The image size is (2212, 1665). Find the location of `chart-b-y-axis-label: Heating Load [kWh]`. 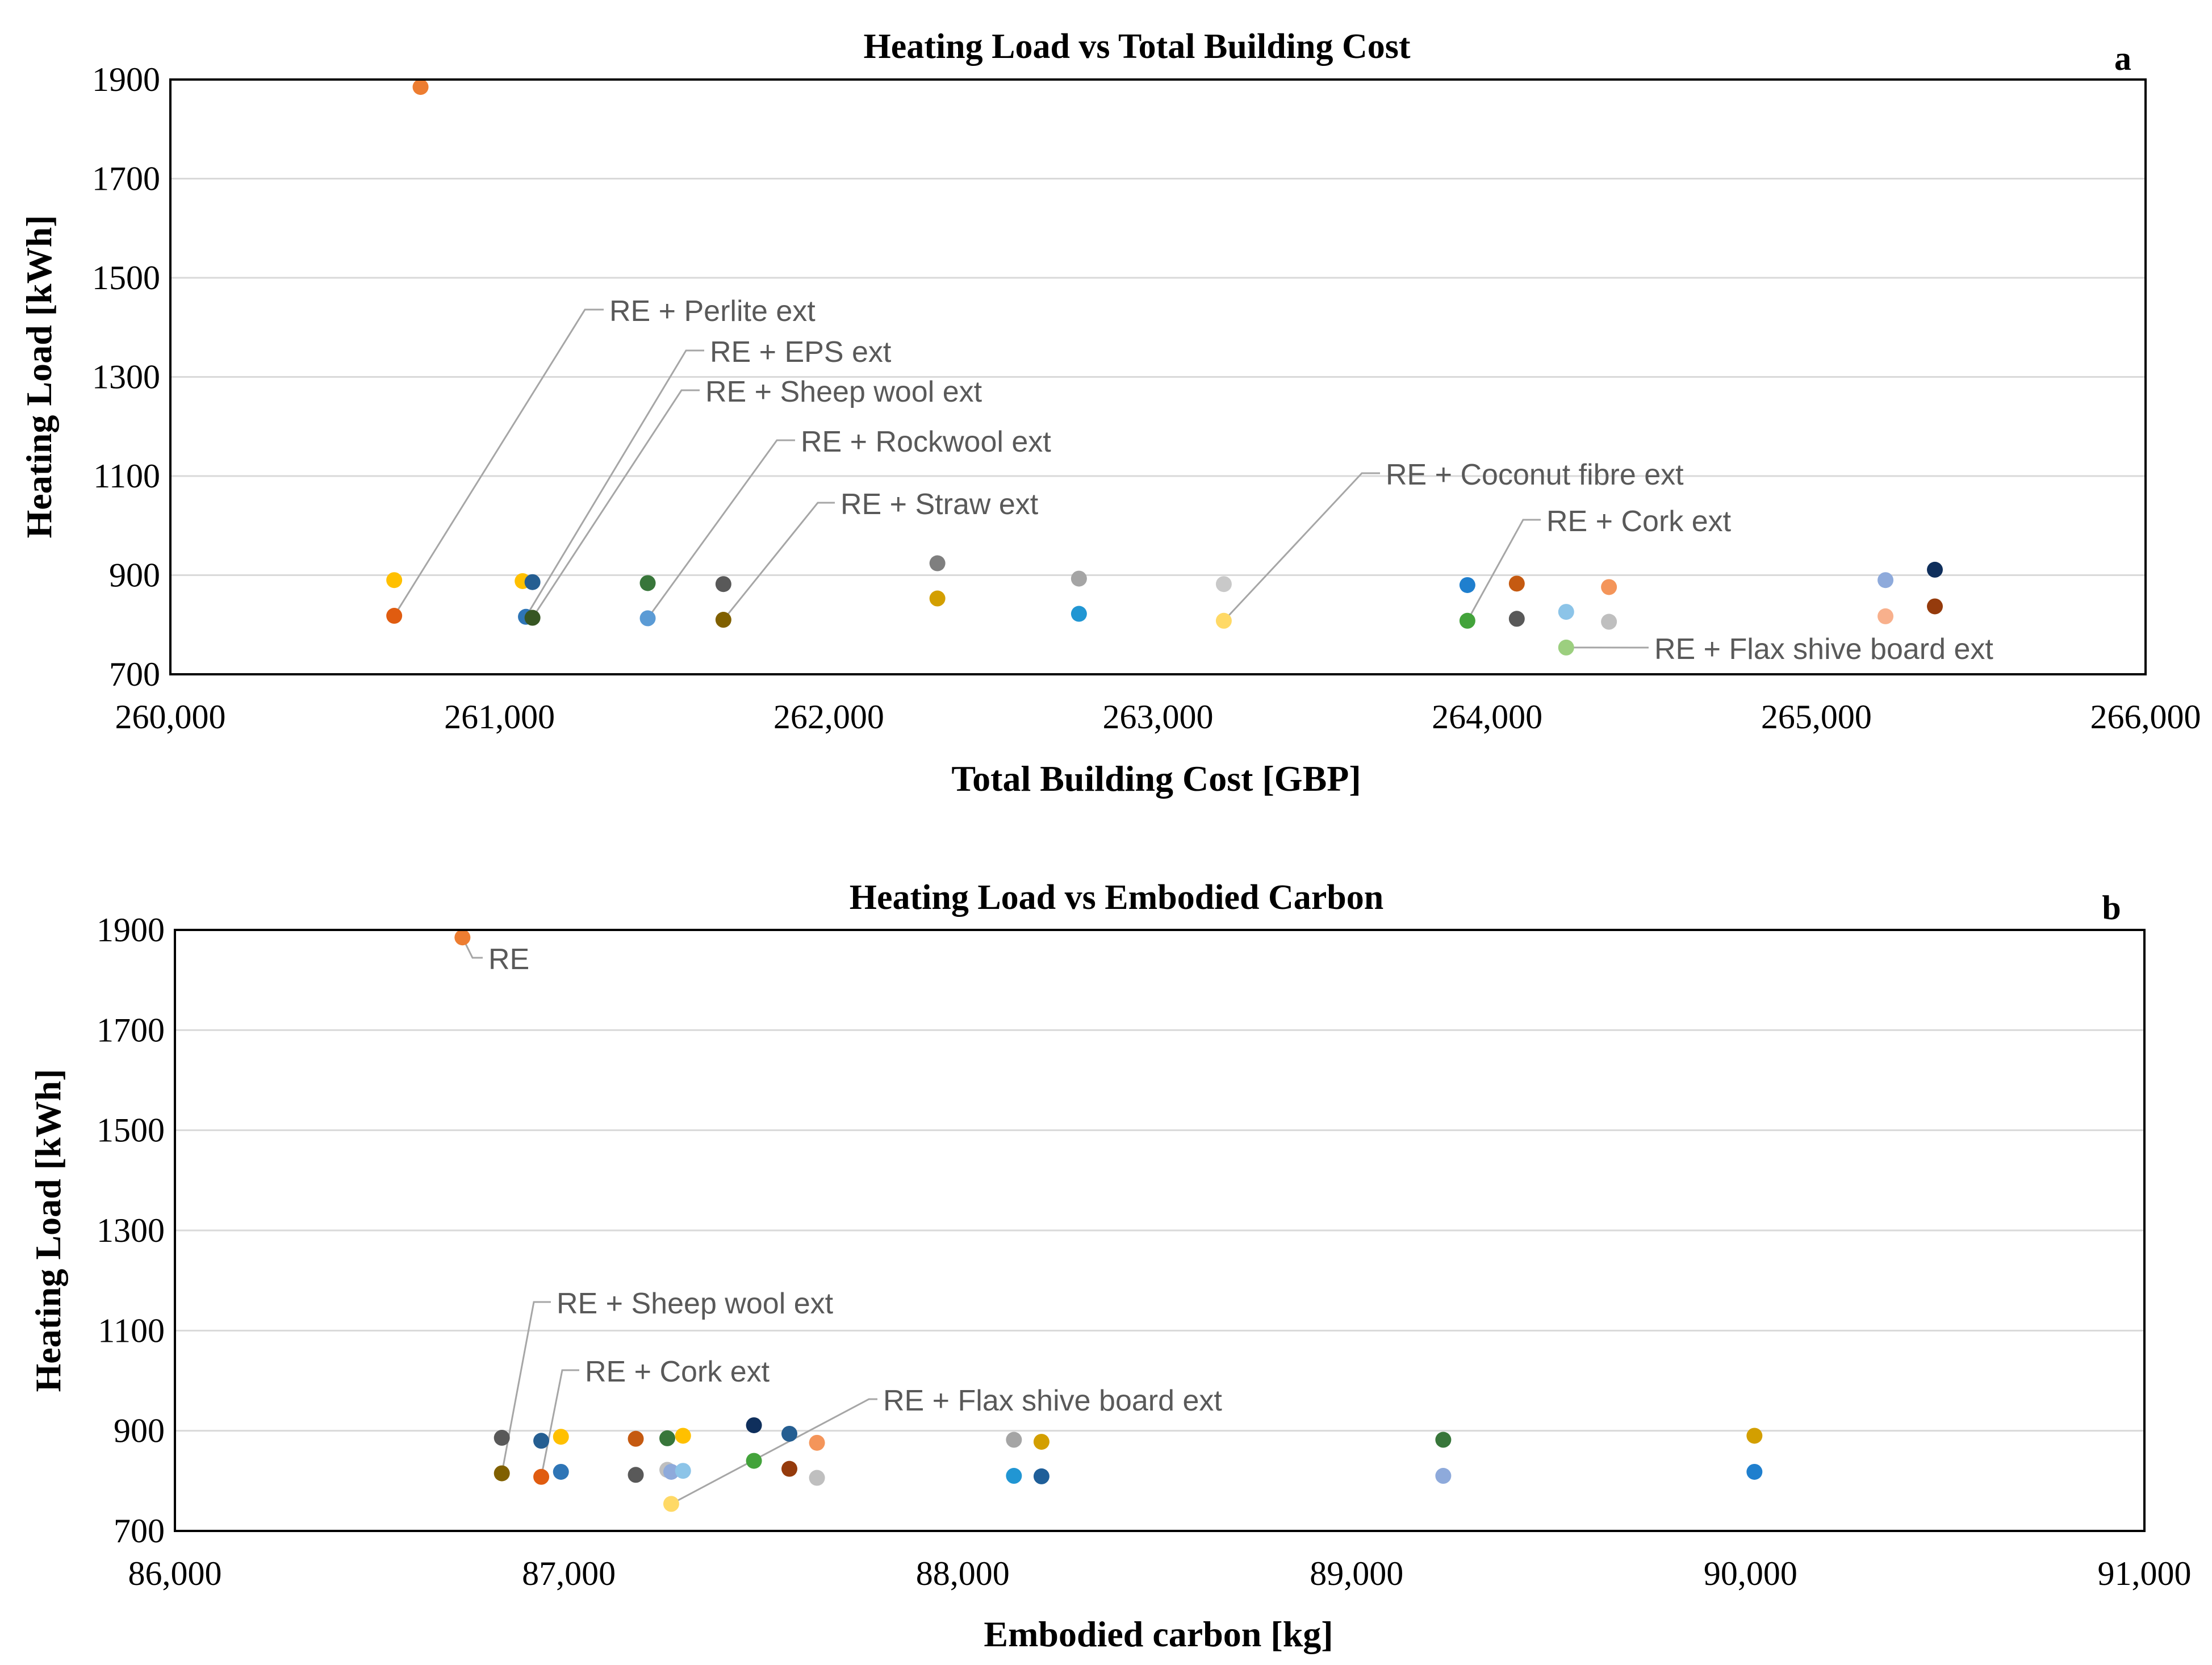

chart-b-y-axis-label: Heating Load [kWh] is located at coordinates (48, 1230).